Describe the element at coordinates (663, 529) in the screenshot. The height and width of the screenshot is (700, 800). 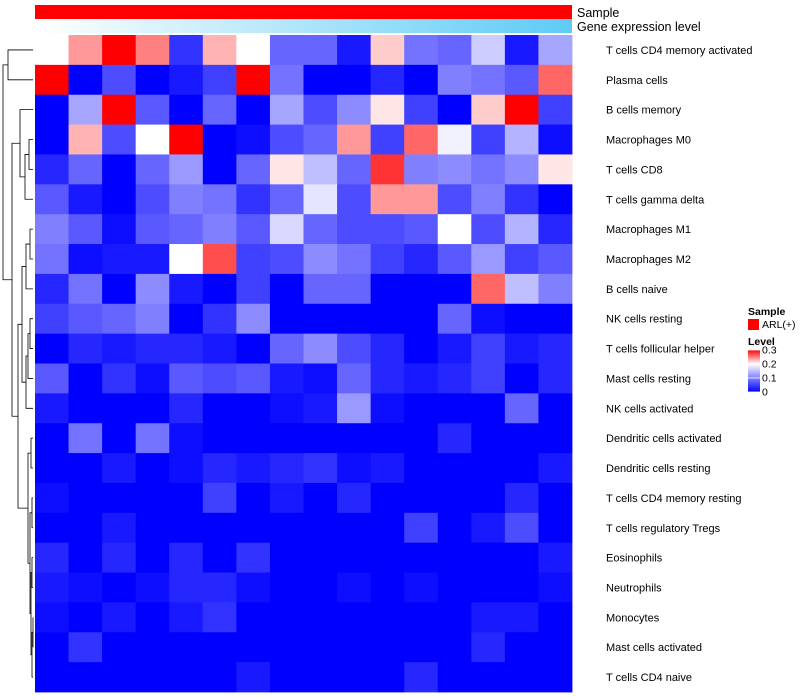
I see `row-label: T cells regulatory Tregs` at that location.